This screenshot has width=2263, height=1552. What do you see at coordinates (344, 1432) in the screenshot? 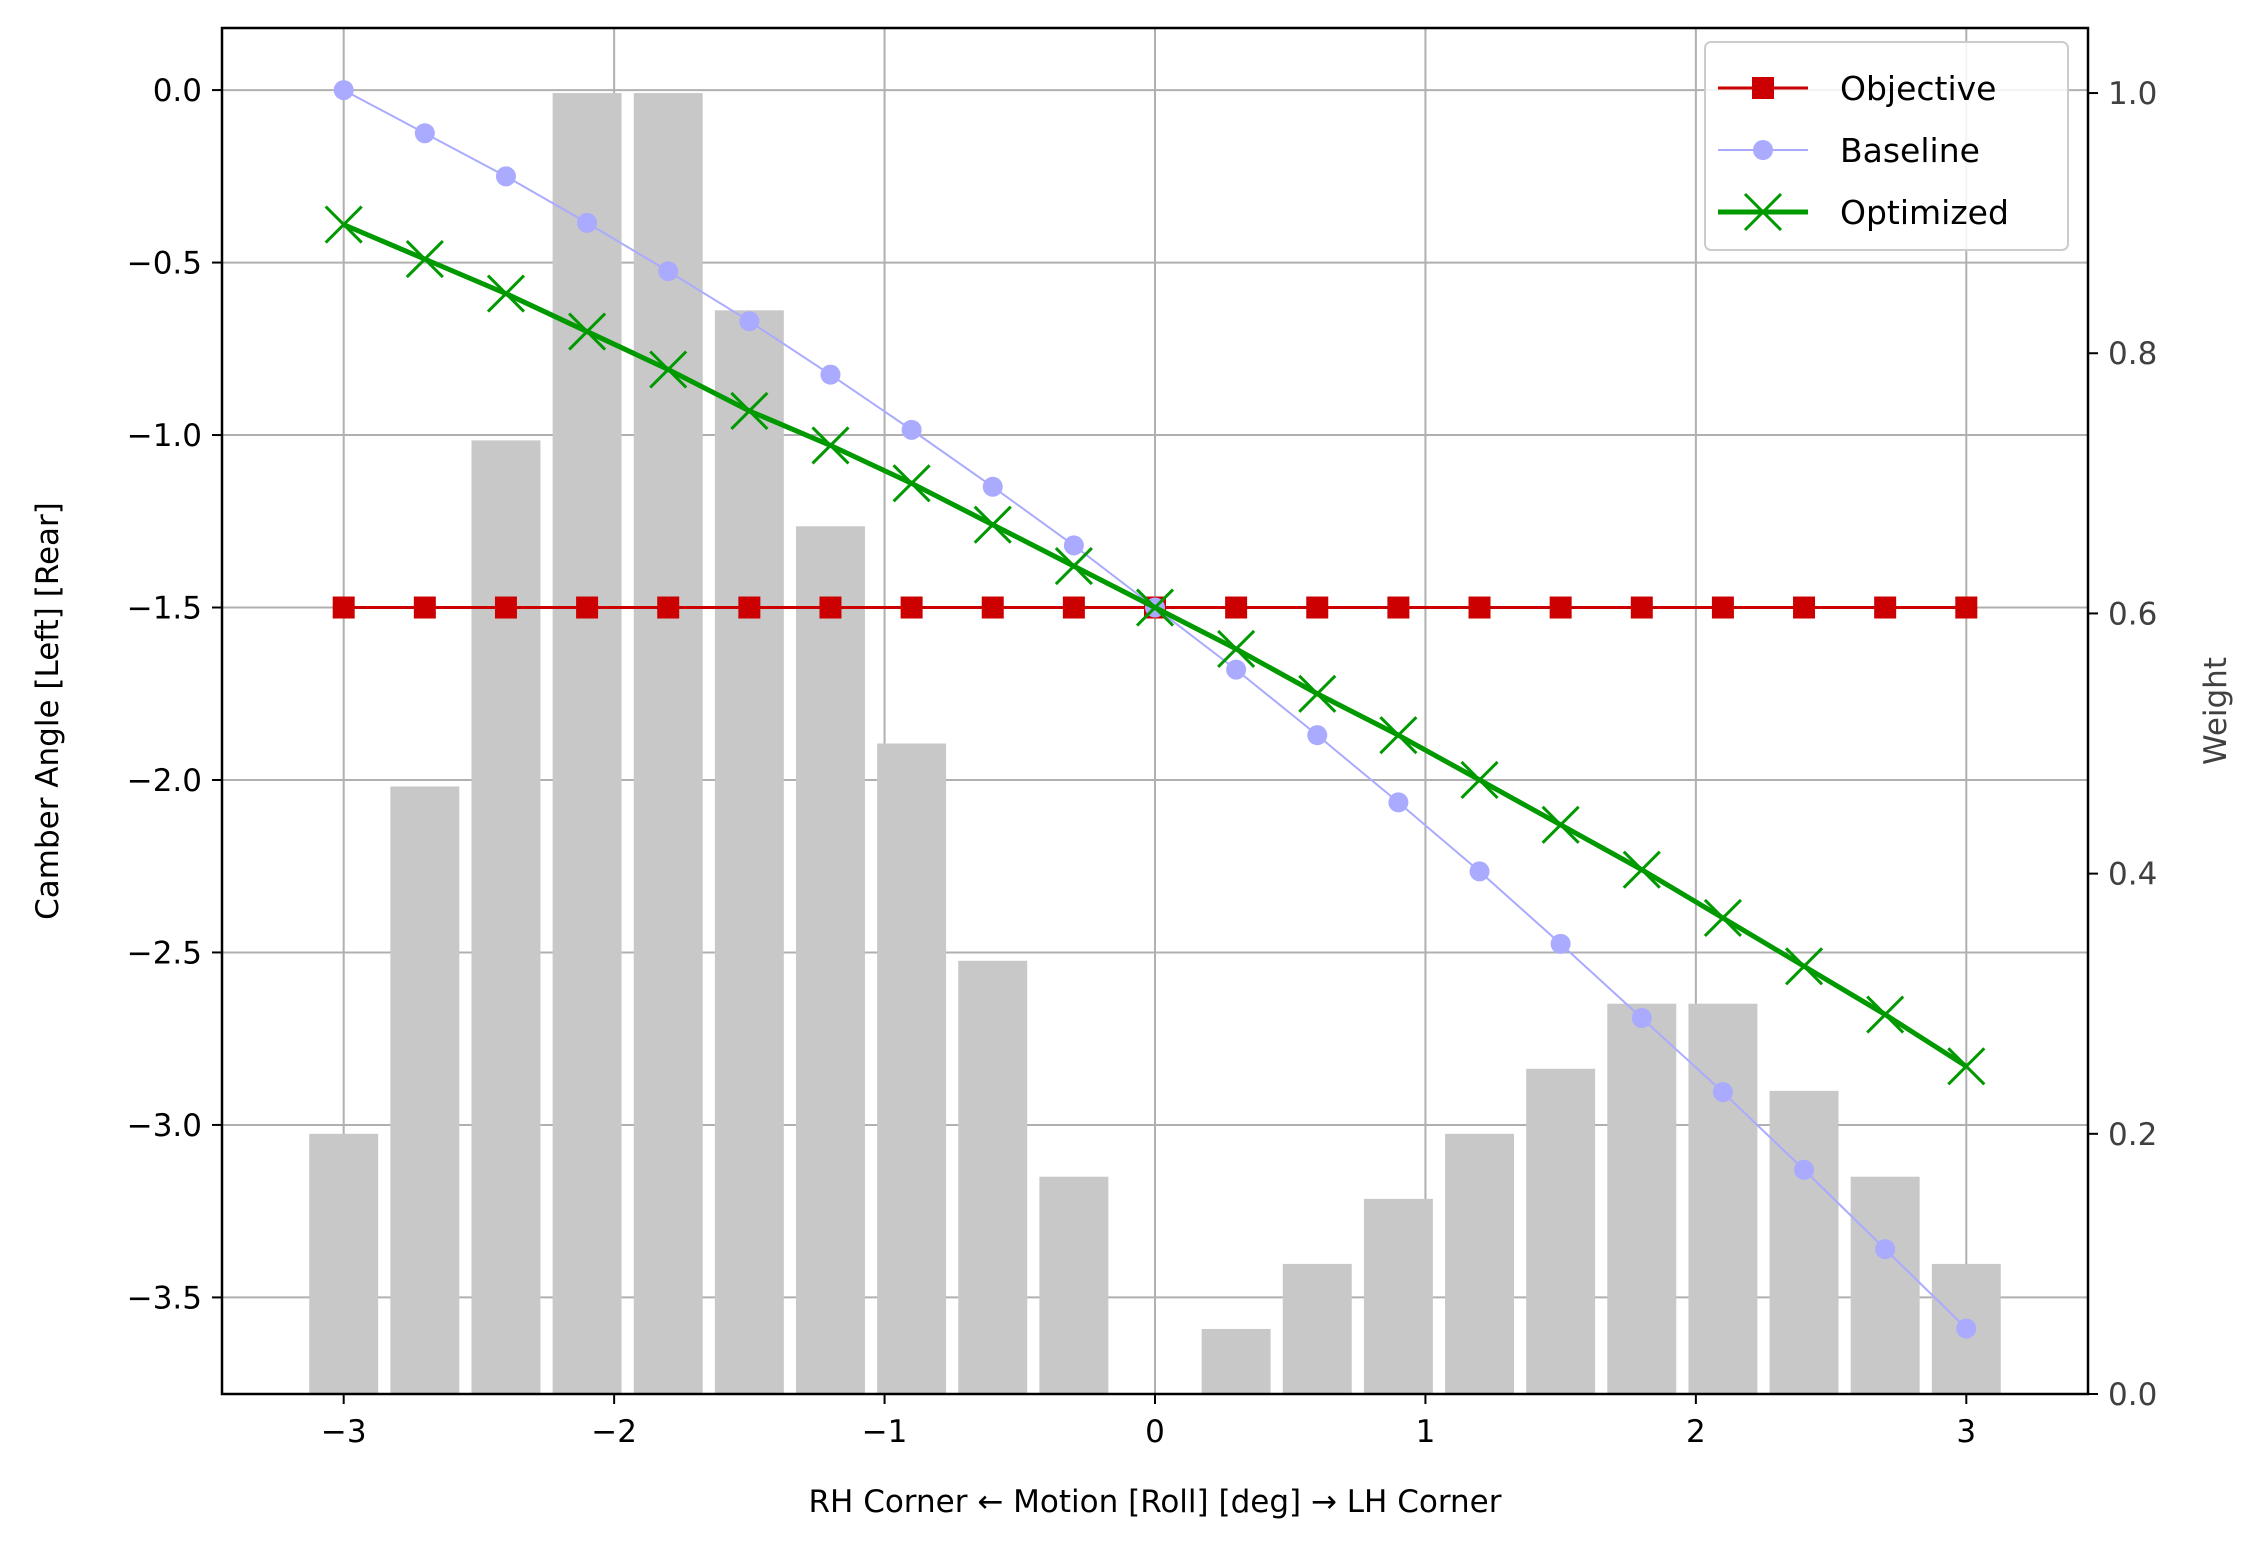
I see `x-tick-label: −3` at bounding box center [344, 1432].